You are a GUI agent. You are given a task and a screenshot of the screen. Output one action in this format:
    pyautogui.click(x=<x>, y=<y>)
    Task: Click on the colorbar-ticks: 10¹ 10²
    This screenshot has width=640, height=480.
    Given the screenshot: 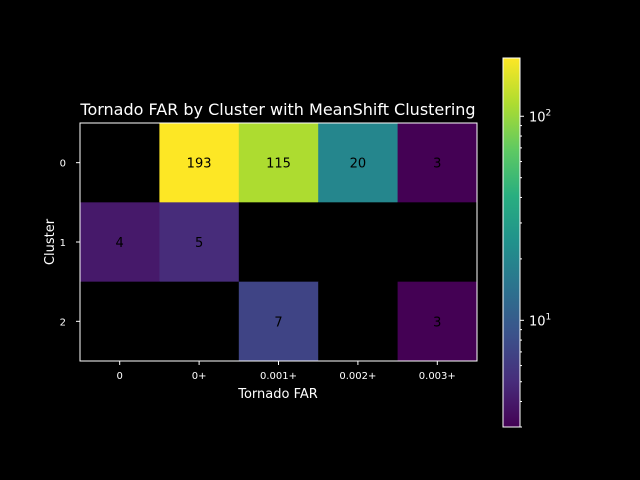 What is the action you would take?
    pyautogui.click(x=535, y=268)
    